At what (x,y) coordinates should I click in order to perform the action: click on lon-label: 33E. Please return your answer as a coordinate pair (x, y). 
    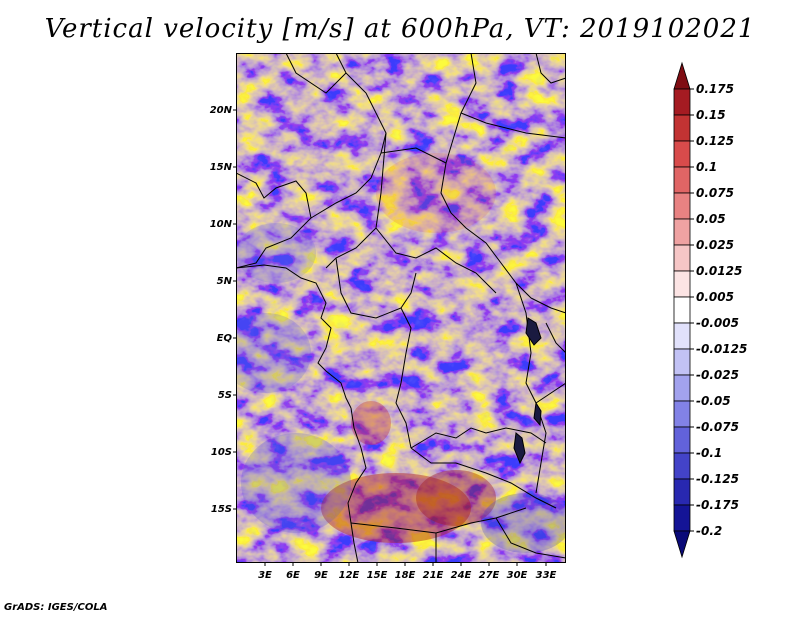
    Looking at the image, I should click on (546, 575).